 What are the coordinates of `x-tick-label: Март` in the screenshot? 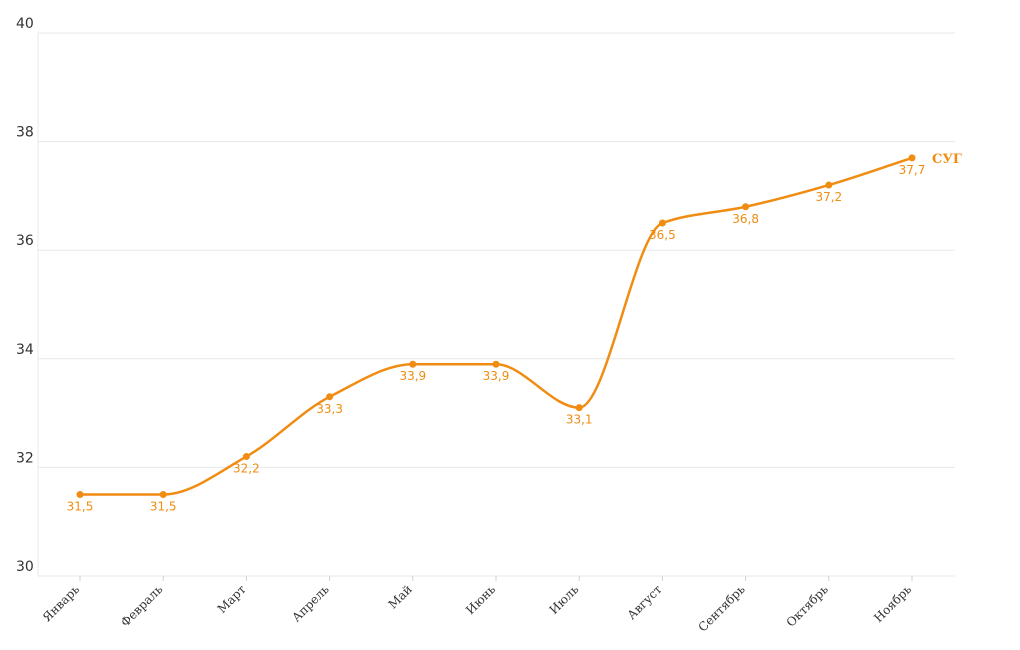 It's located at (232, 599).